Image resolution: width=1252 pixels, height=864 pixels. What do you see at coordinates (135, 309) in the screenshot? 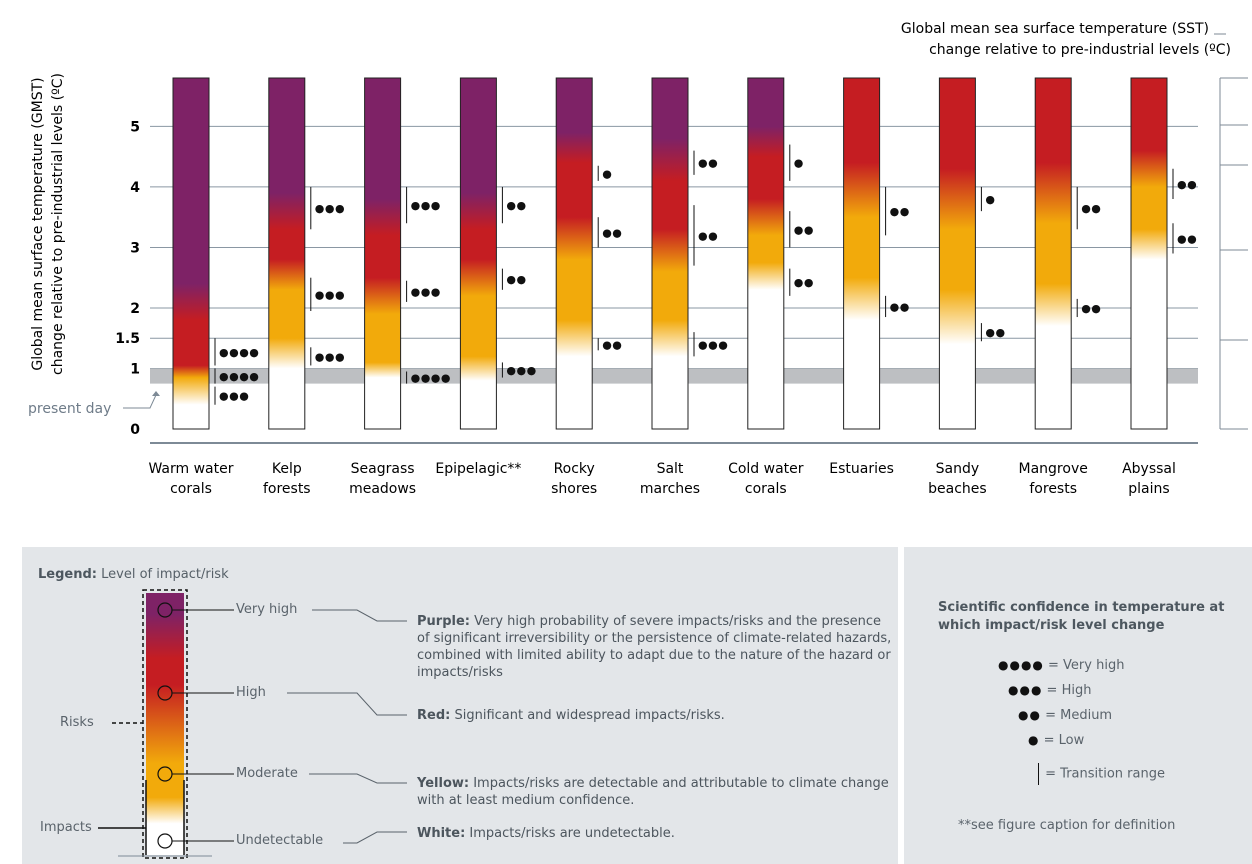
I see `y-tick-label-2: 2` at bounding box center [135, 309].